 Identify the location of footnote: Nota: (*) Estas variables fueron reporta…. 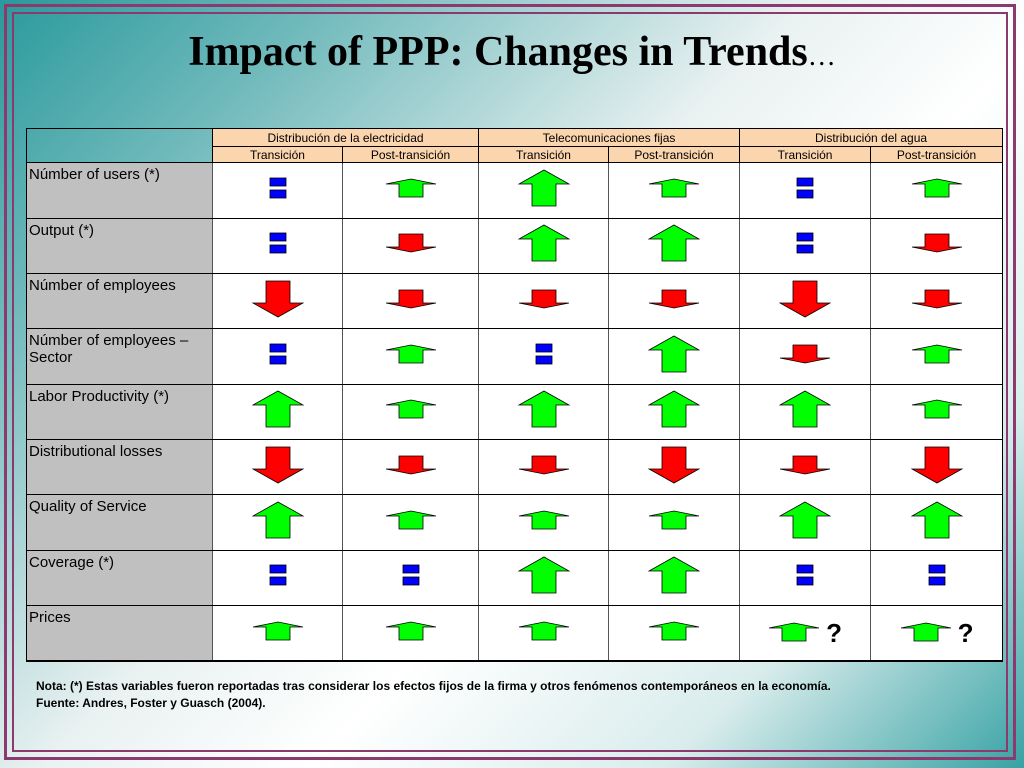
(433, 695).